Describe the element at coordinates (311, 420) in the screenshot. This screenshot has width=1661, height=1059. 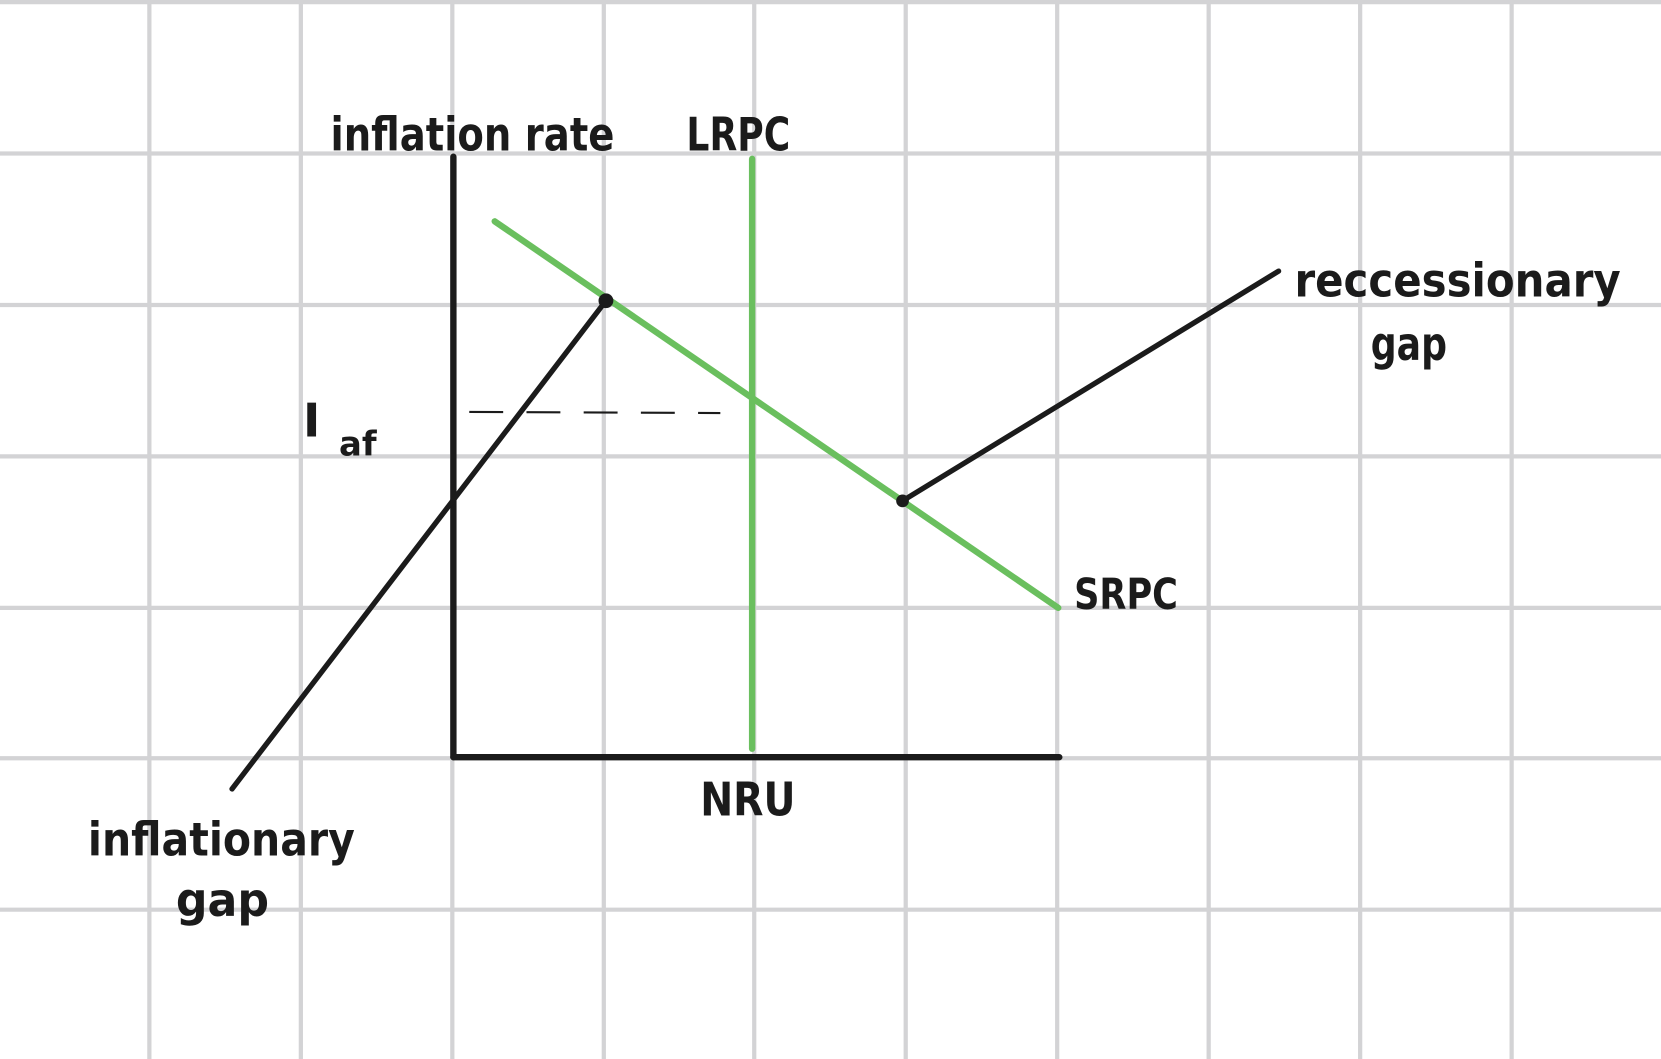
I see `expected-inflation-label: I` at that location.